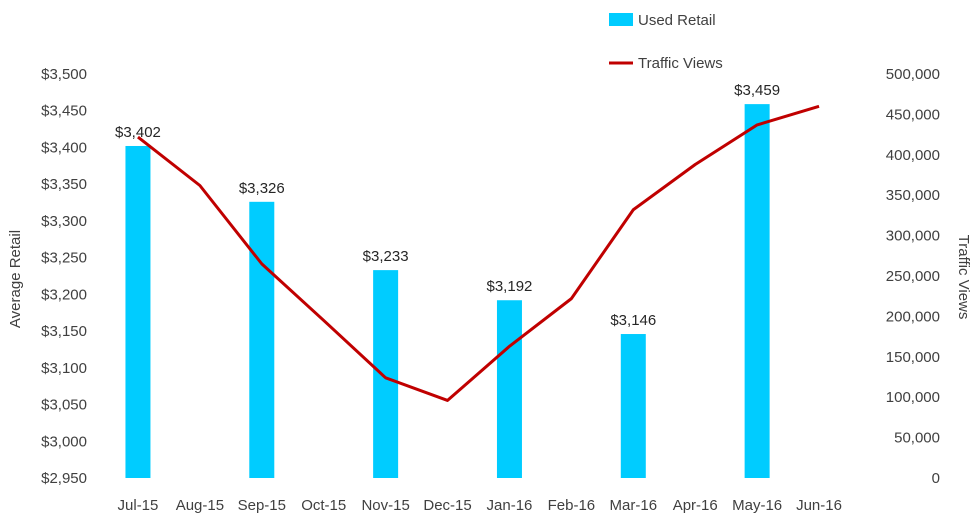 Image resolution: width=977 pixels, height=517 pixels. Describe the element at coordinates (913, 397) in the screenshot. I see `y-right-tick-label: 100,000` at that location.